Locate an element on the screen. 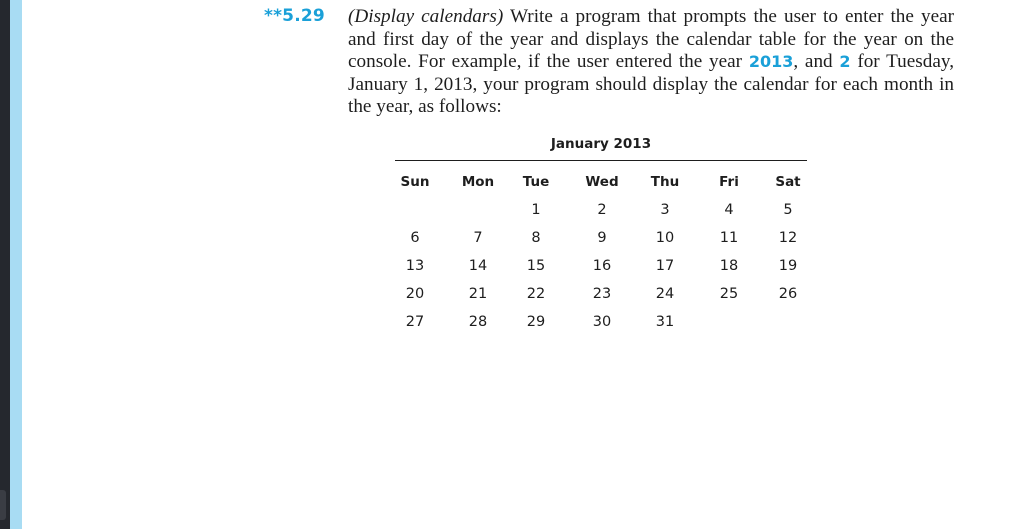  window-edge-bar is located at coordinates (5, 264).